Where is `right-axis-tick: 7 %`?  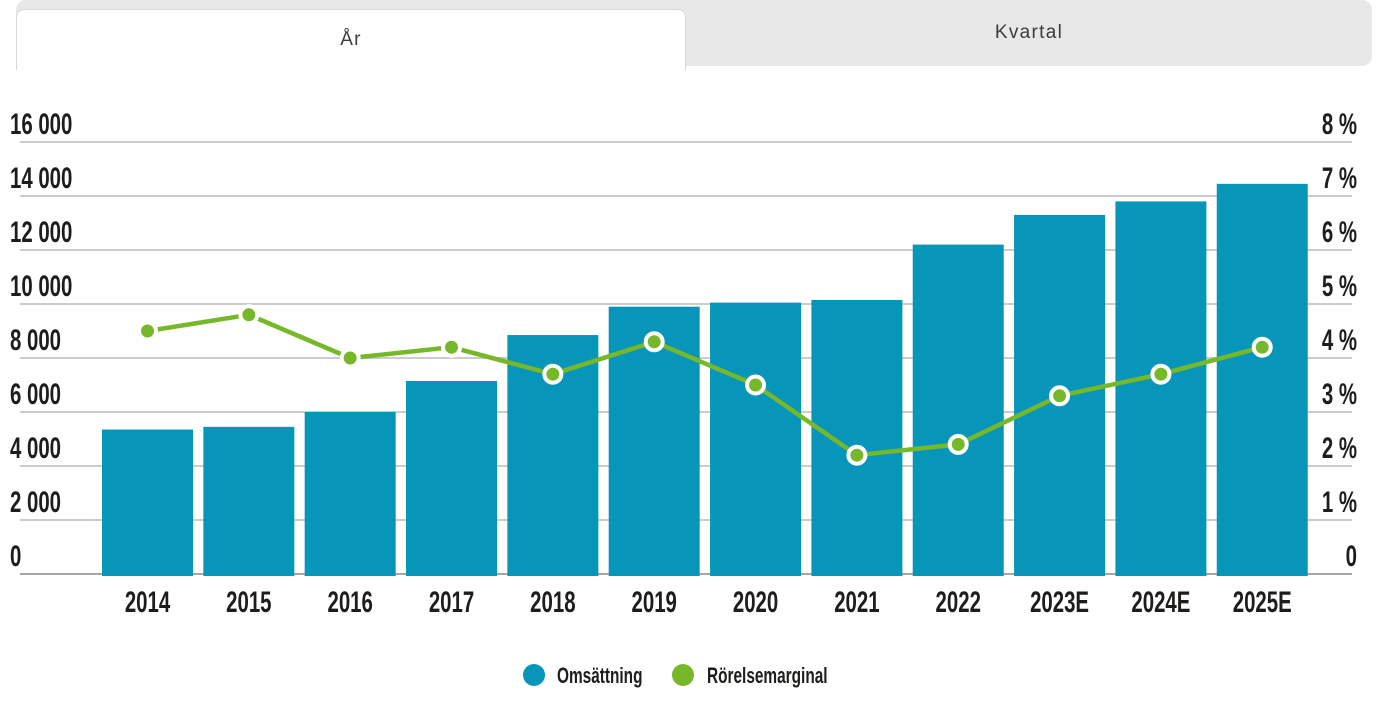
right-axis-tick: 7 % is located at coordinates (1339, 178).